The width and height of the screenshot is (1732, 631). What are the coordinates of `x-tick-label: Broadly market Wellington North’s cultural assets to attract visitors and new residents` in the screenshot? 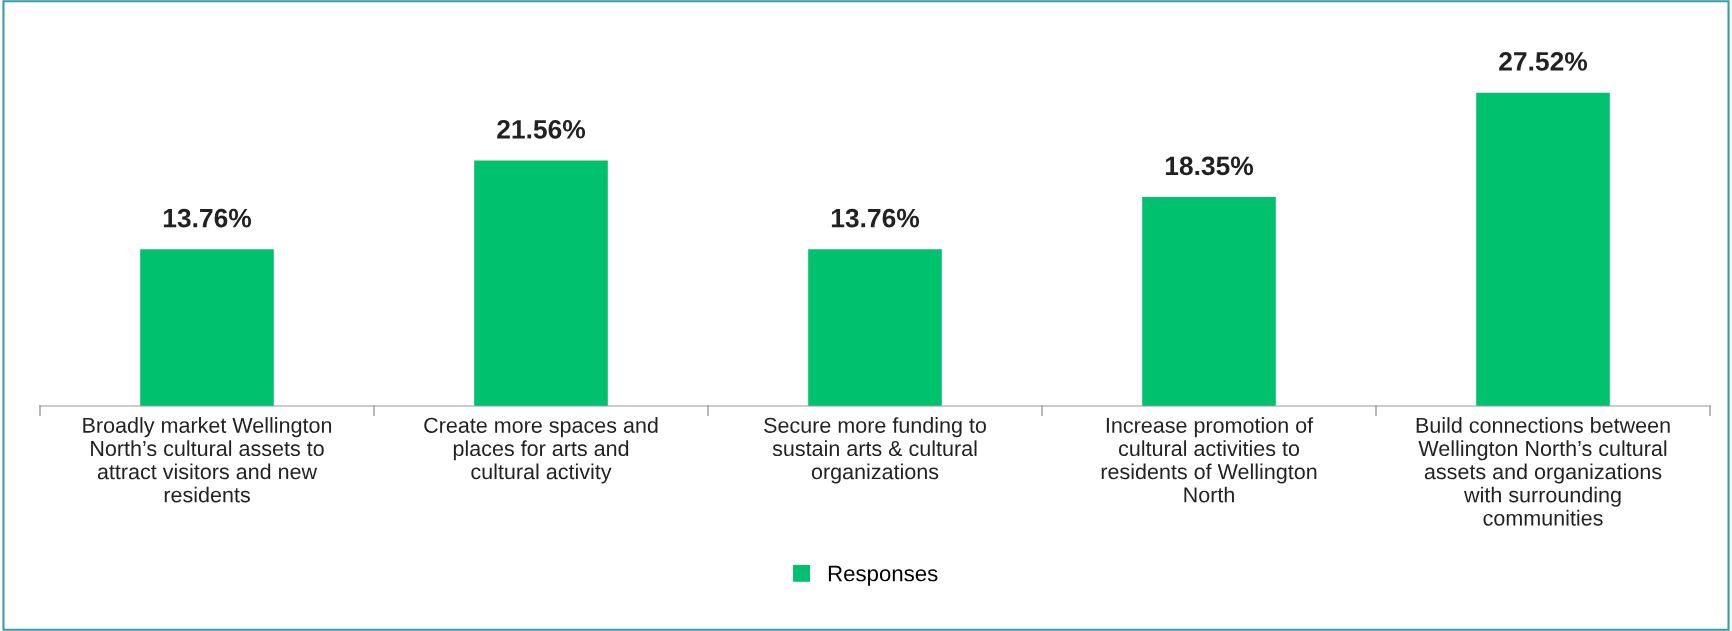 It's located at (207, 460).